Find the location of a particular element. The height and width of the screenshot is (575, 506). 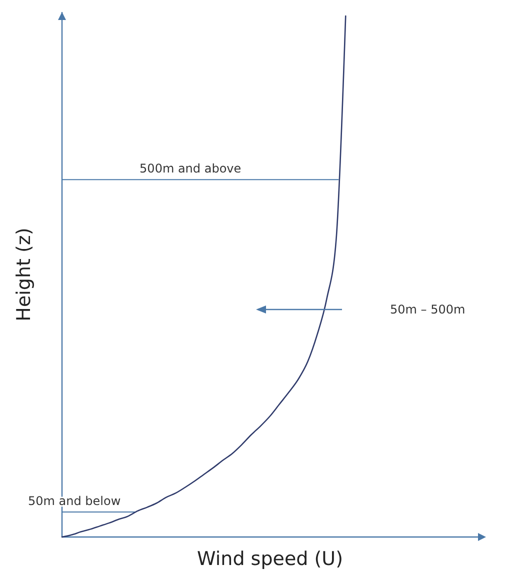

y-axis-title: Height (z) is located at coordinates (24, 275).